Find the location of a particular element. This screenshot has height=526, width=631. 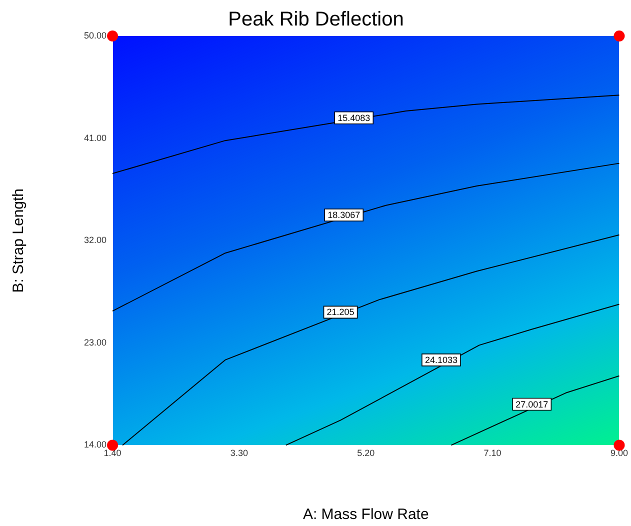

y-tick-label: 23.00 is located at coordinates (95, 342).